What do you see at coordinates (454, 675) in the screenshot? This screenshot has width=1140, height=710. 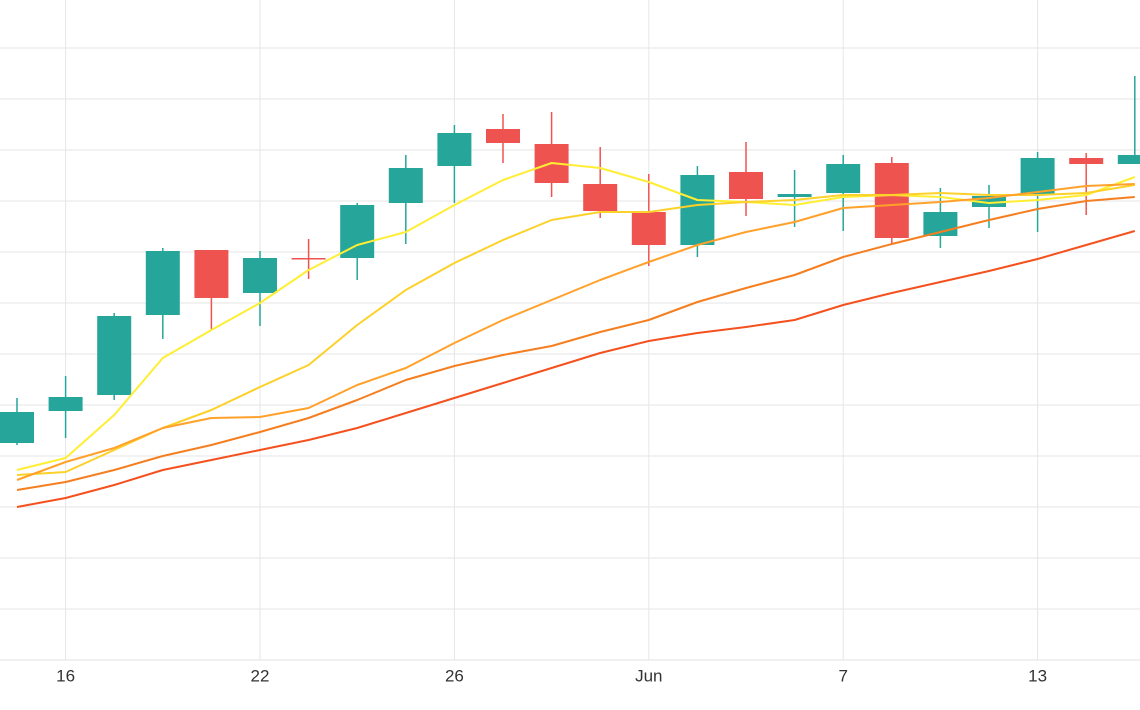 I see `x-tick-label: 26` at bounding box center [454, 675].